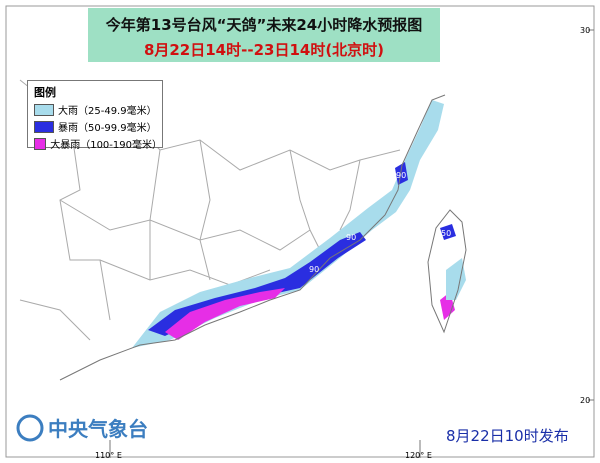  What do you see at coordinates (108, 455) in the screenshot?
I see `longitude-label: 110° E` at bounding box center [108, 455].